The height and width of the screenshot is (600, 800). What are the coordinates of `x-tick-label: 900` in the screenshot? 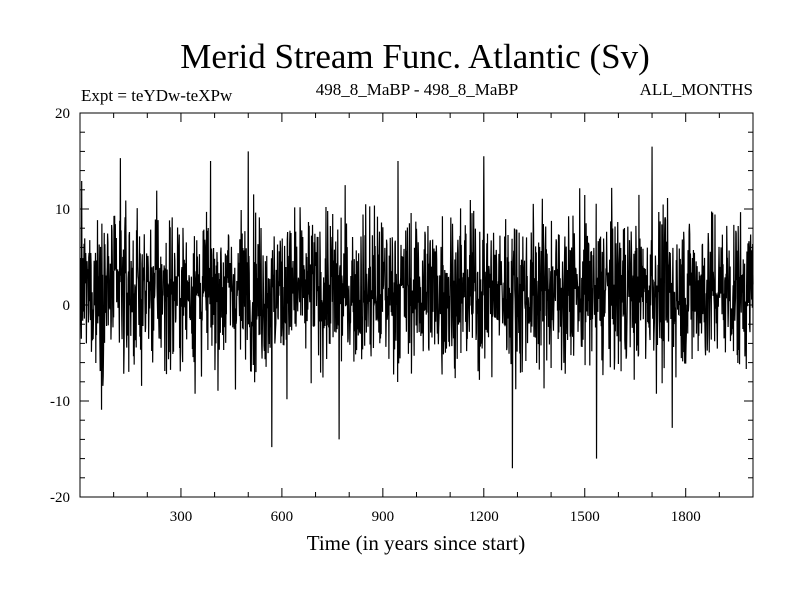 It's located at (383, 517).